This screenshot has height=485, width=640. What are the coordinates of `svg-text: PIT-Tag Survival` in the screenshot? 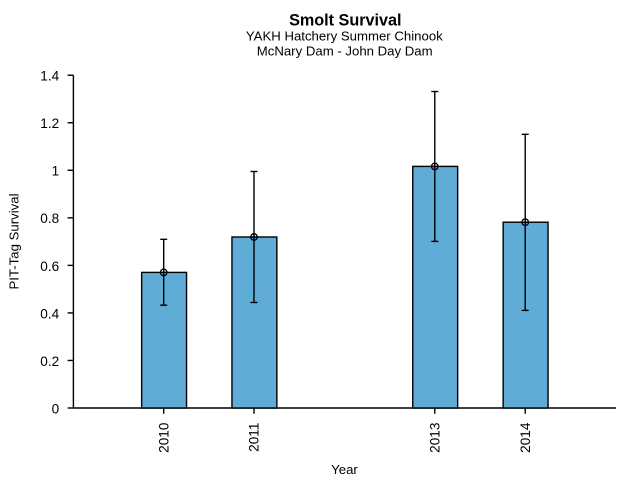 It's located at (13, 241).